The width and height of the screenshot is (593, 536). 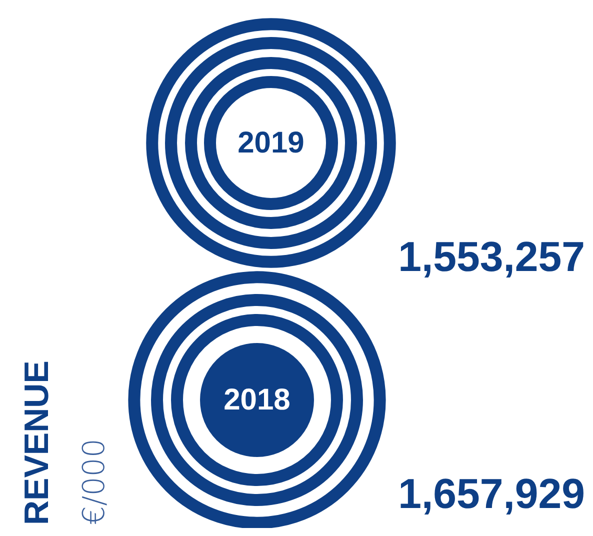 What do you see at coordinates (94, 481) in the screenshot?
I see `text: €/000` at bounding box center [94, 481].